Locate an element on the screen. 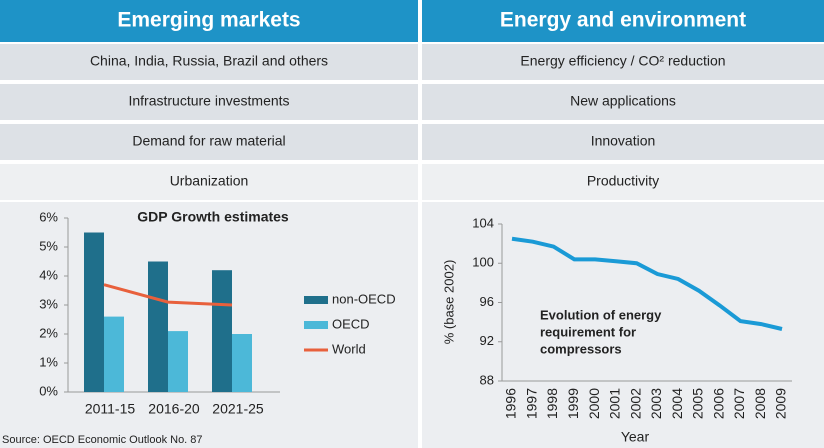  x-axis-label: Year is located at coordinates (635, 437).